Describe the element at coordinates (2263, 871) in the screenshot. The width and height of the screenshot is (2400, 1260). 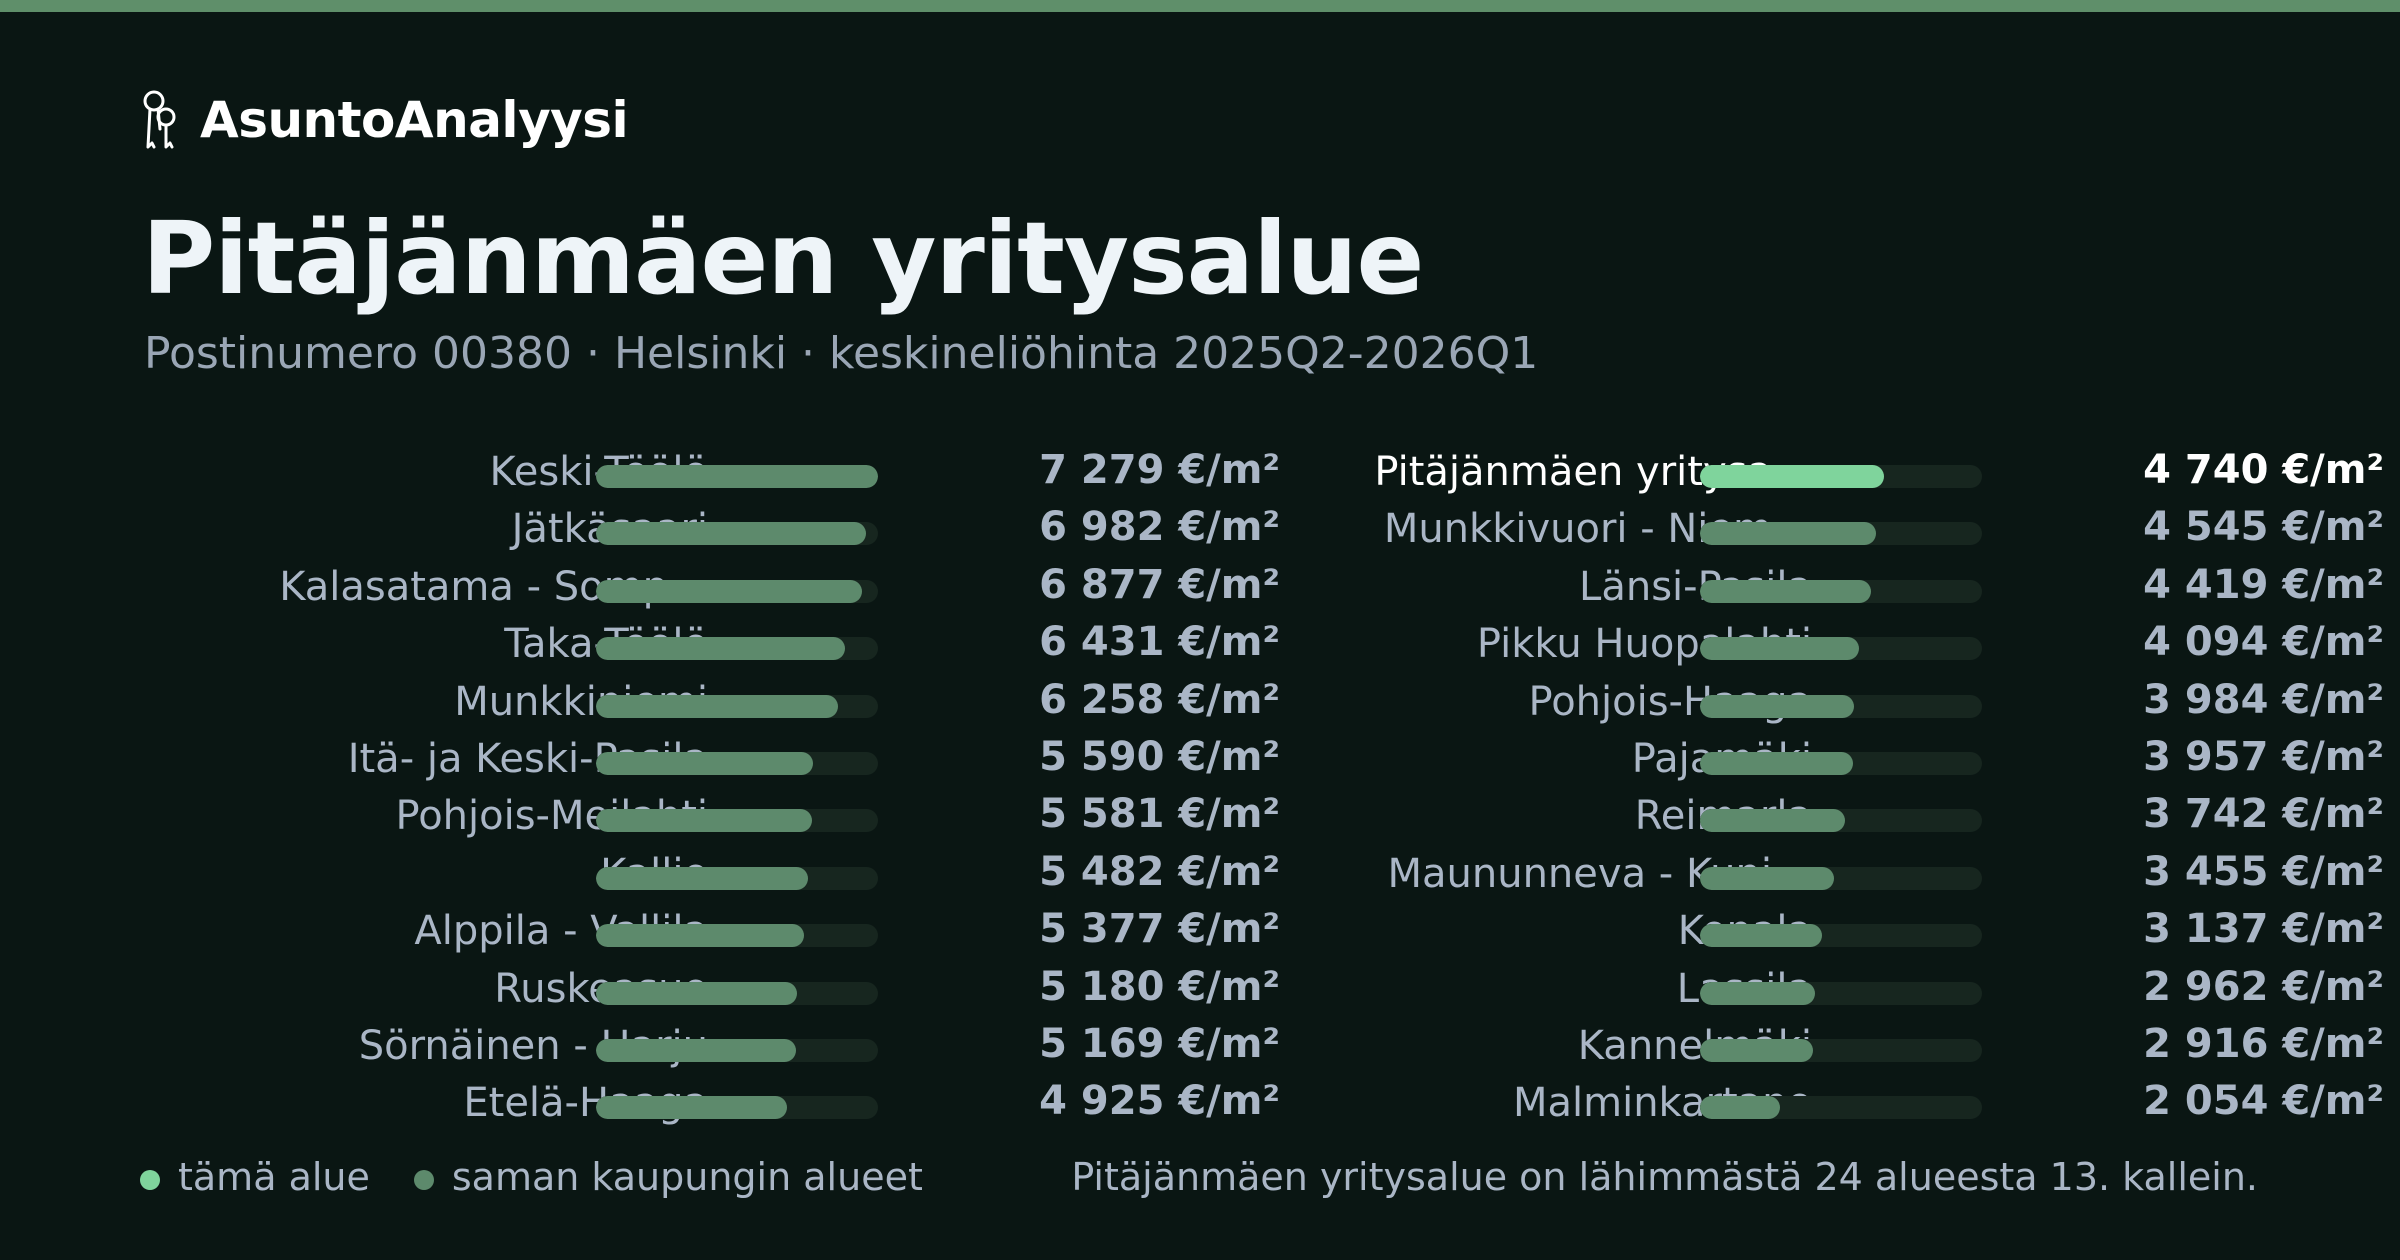
I see `bar-value-label: 3 455 €/m²` at that location.